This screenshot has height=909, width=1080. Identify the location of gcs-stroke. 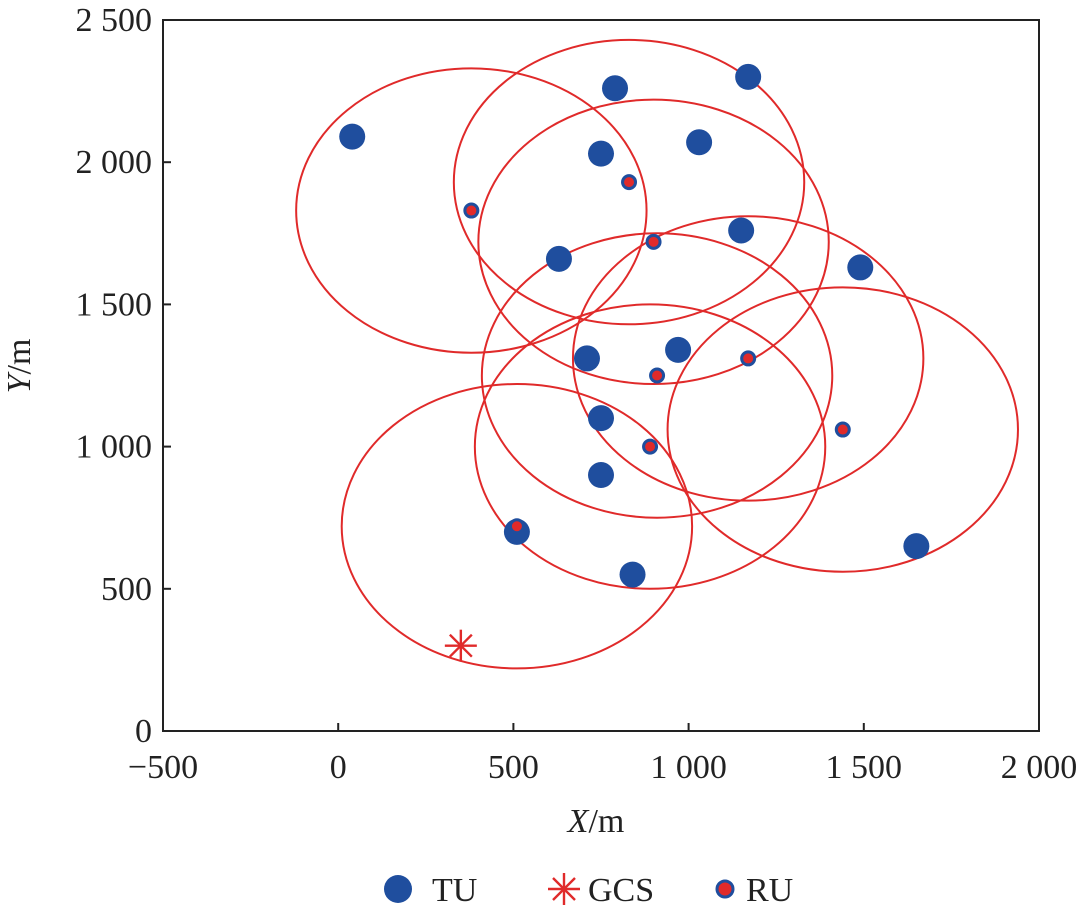
(460, 645).